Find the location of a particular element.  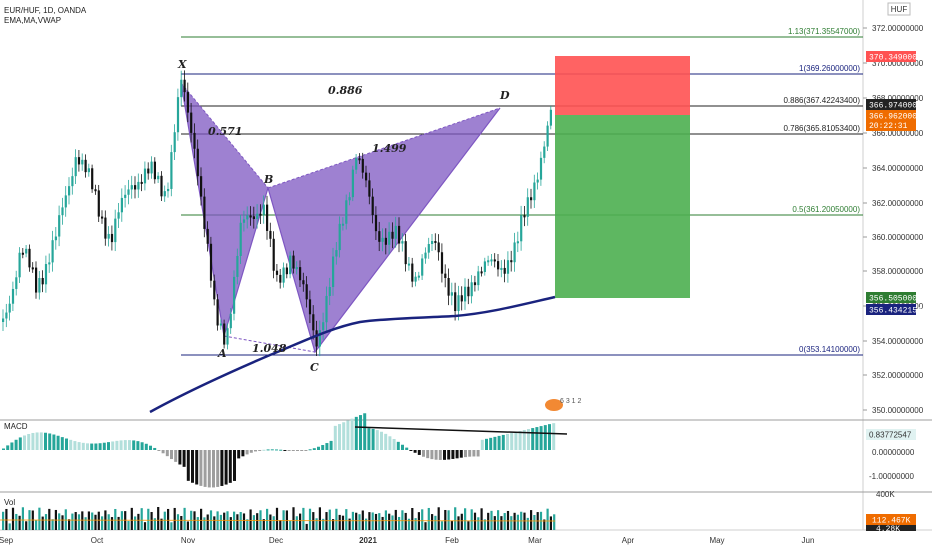

symbol-label: EUR/HUF, 1D, OANDA is located at coordinates (45, 10).